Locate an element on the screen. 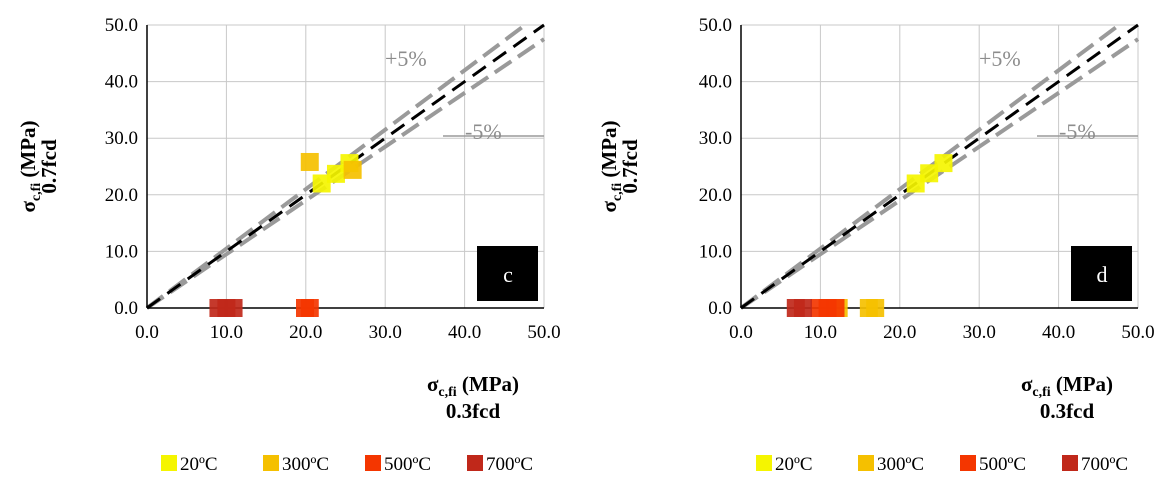 The image size is (1162, 477). panel-label: d is located at coordinates (1102, 274).